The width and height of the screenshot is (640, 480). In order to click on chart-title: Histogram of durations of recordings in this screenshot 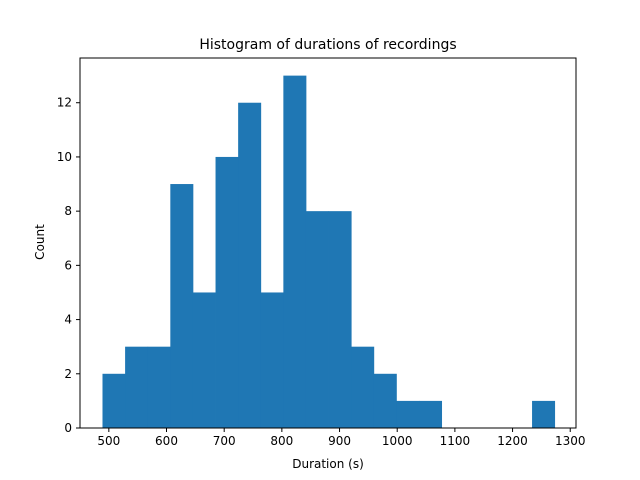, I will do `click(327, 45)`.